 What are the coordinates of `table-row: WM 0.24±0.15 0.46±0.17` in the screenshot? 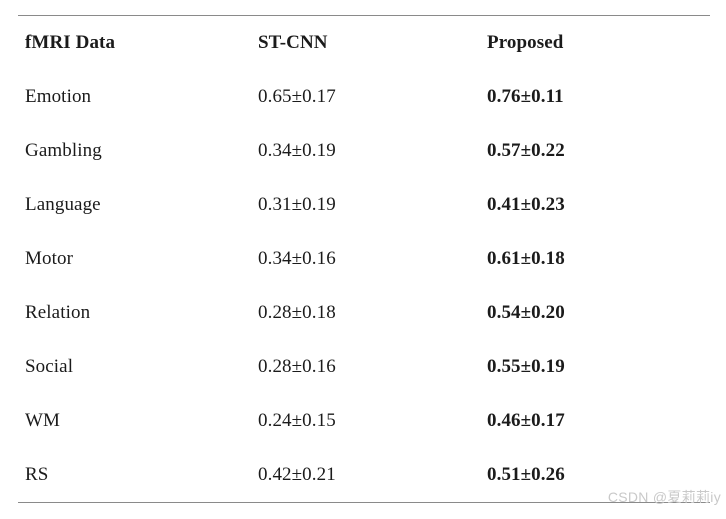 It's located at (364, 421).